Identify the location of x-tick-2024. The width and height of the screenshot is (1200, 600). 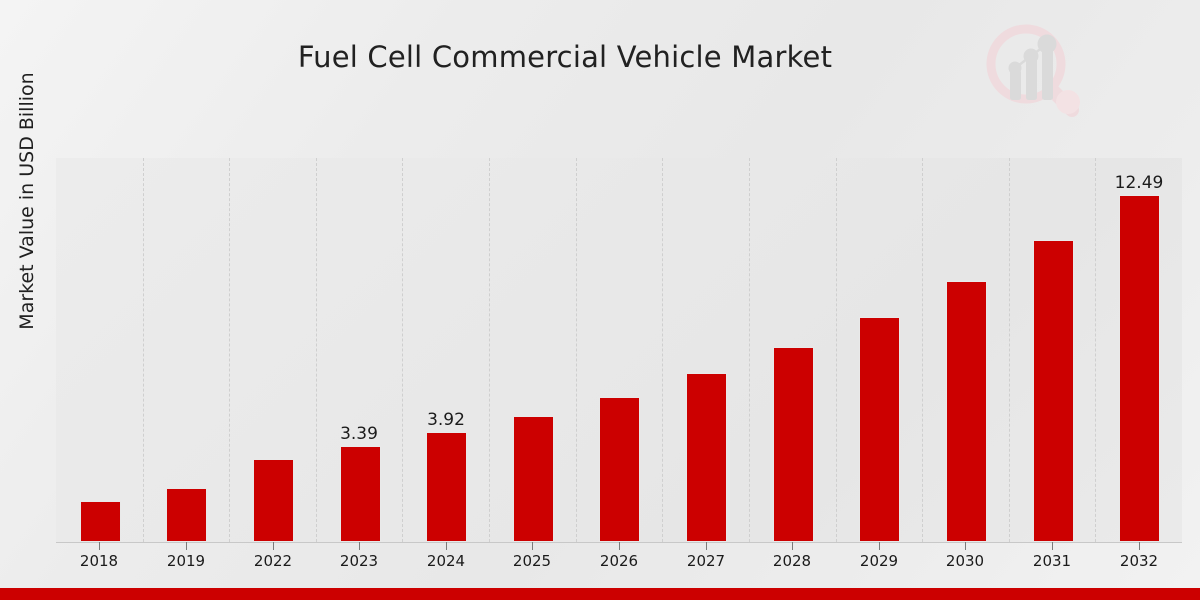
(446, 546).